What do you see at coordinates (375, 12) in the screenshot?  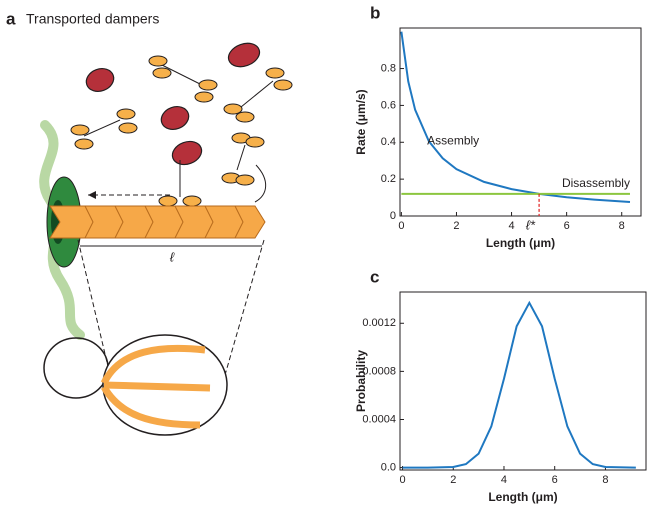 I see `panel-label: b` at bounding box center [375, 12].